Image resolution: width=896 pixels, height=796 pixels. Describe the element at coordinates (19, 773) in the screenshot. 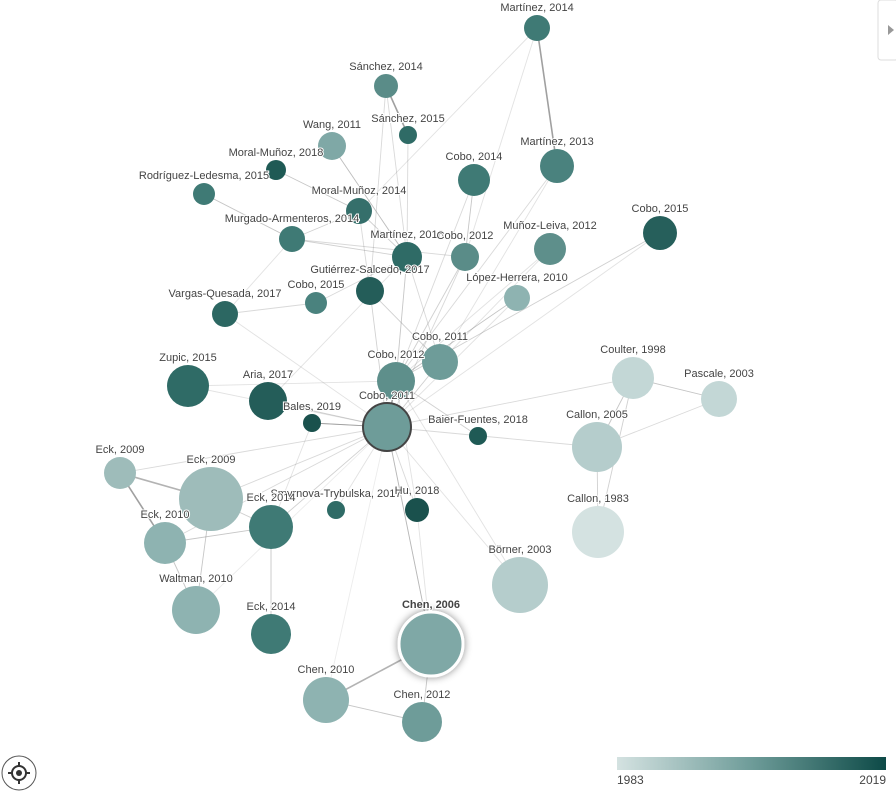

I see `locate-button` at that location.